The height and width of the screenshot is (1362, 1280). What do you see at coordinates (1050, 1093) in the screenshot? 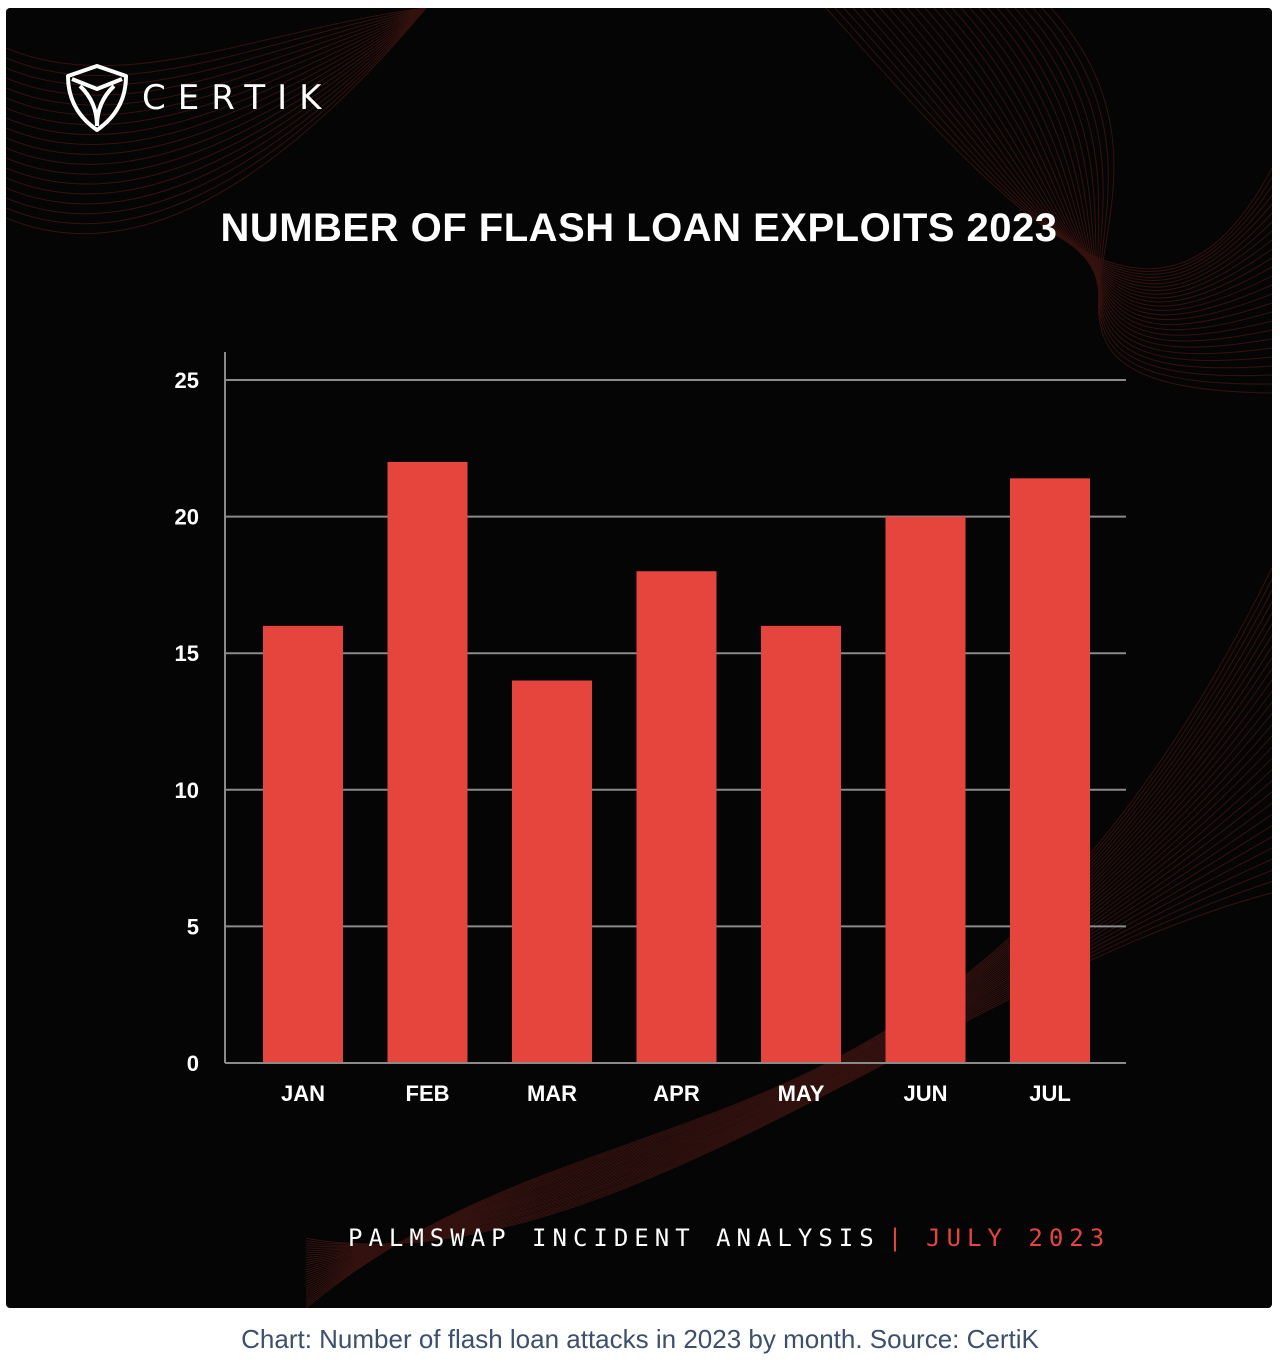
I see `x-tick-label: JUL` at bounding box center [1050, 1093].